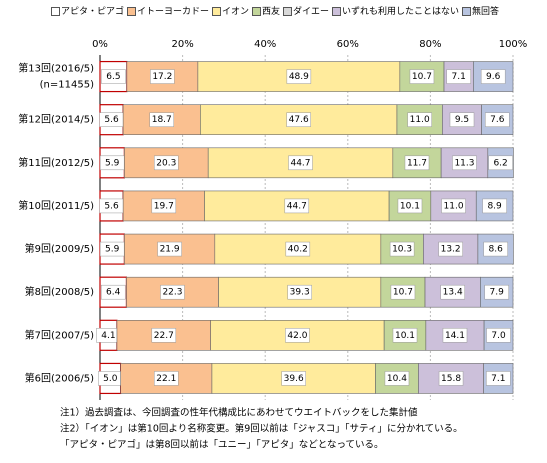 The width and height of the screenshot is (547, 463). I want to click on value-label: 9.6, so click(493, 77).